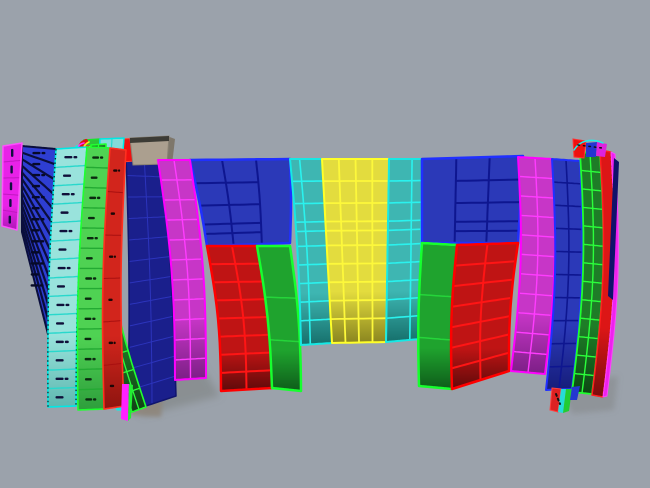  I want to click on tab-green-bottom, so click(567, 401).